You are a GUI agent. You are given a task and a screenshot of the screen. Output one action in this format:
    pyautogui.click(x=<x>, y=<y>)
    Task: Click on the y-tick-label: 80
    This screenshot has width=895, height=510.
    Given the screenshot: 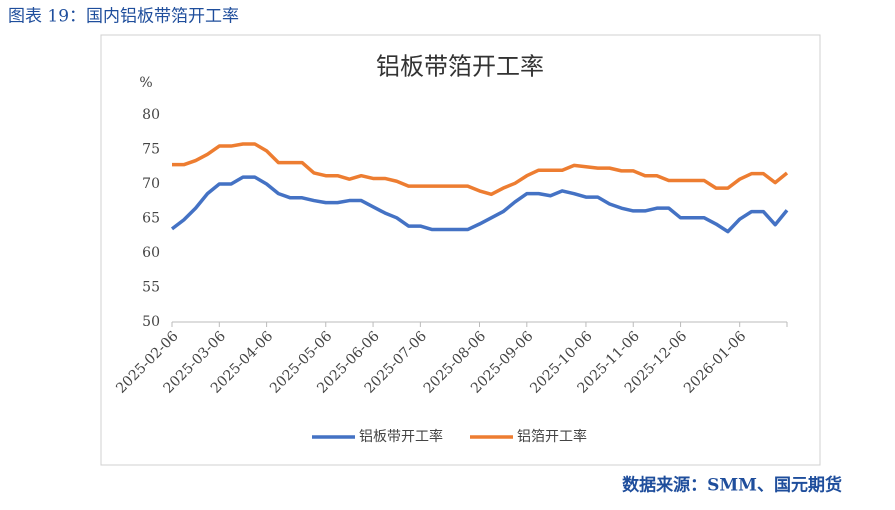 What is the action you would take?
    pyautogui.click(x=151, y=115)
    